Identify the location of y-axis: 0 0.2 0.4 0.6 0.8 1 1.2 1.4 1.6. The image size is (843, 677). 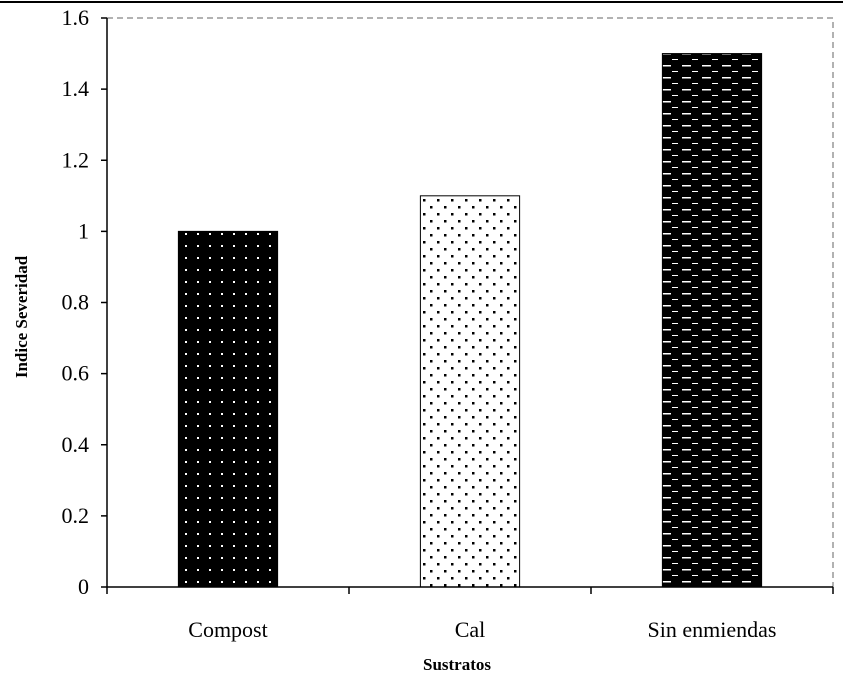
(85, 302).